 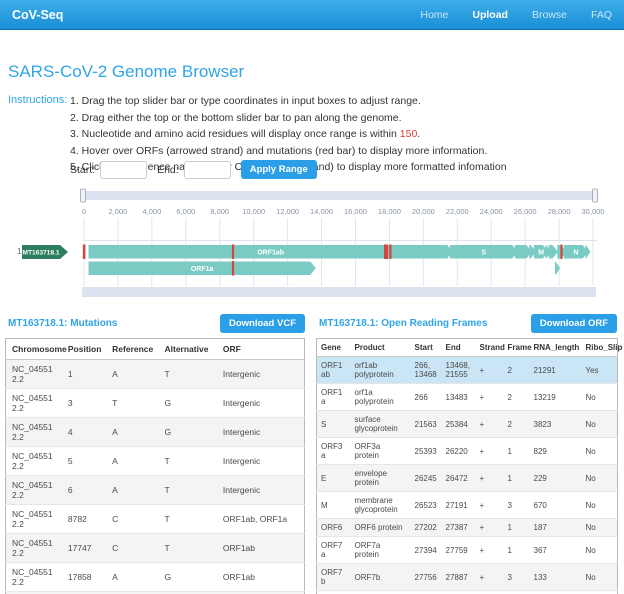 I want to click on slider-handle-left, so click(x=83, y=195).